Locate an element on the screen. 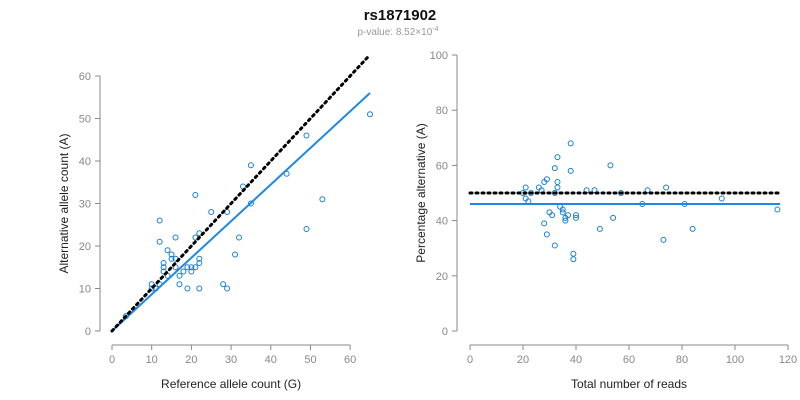  chart-subtitle: p-value: 8.52×10-4 is located at coordinates (397, 32).